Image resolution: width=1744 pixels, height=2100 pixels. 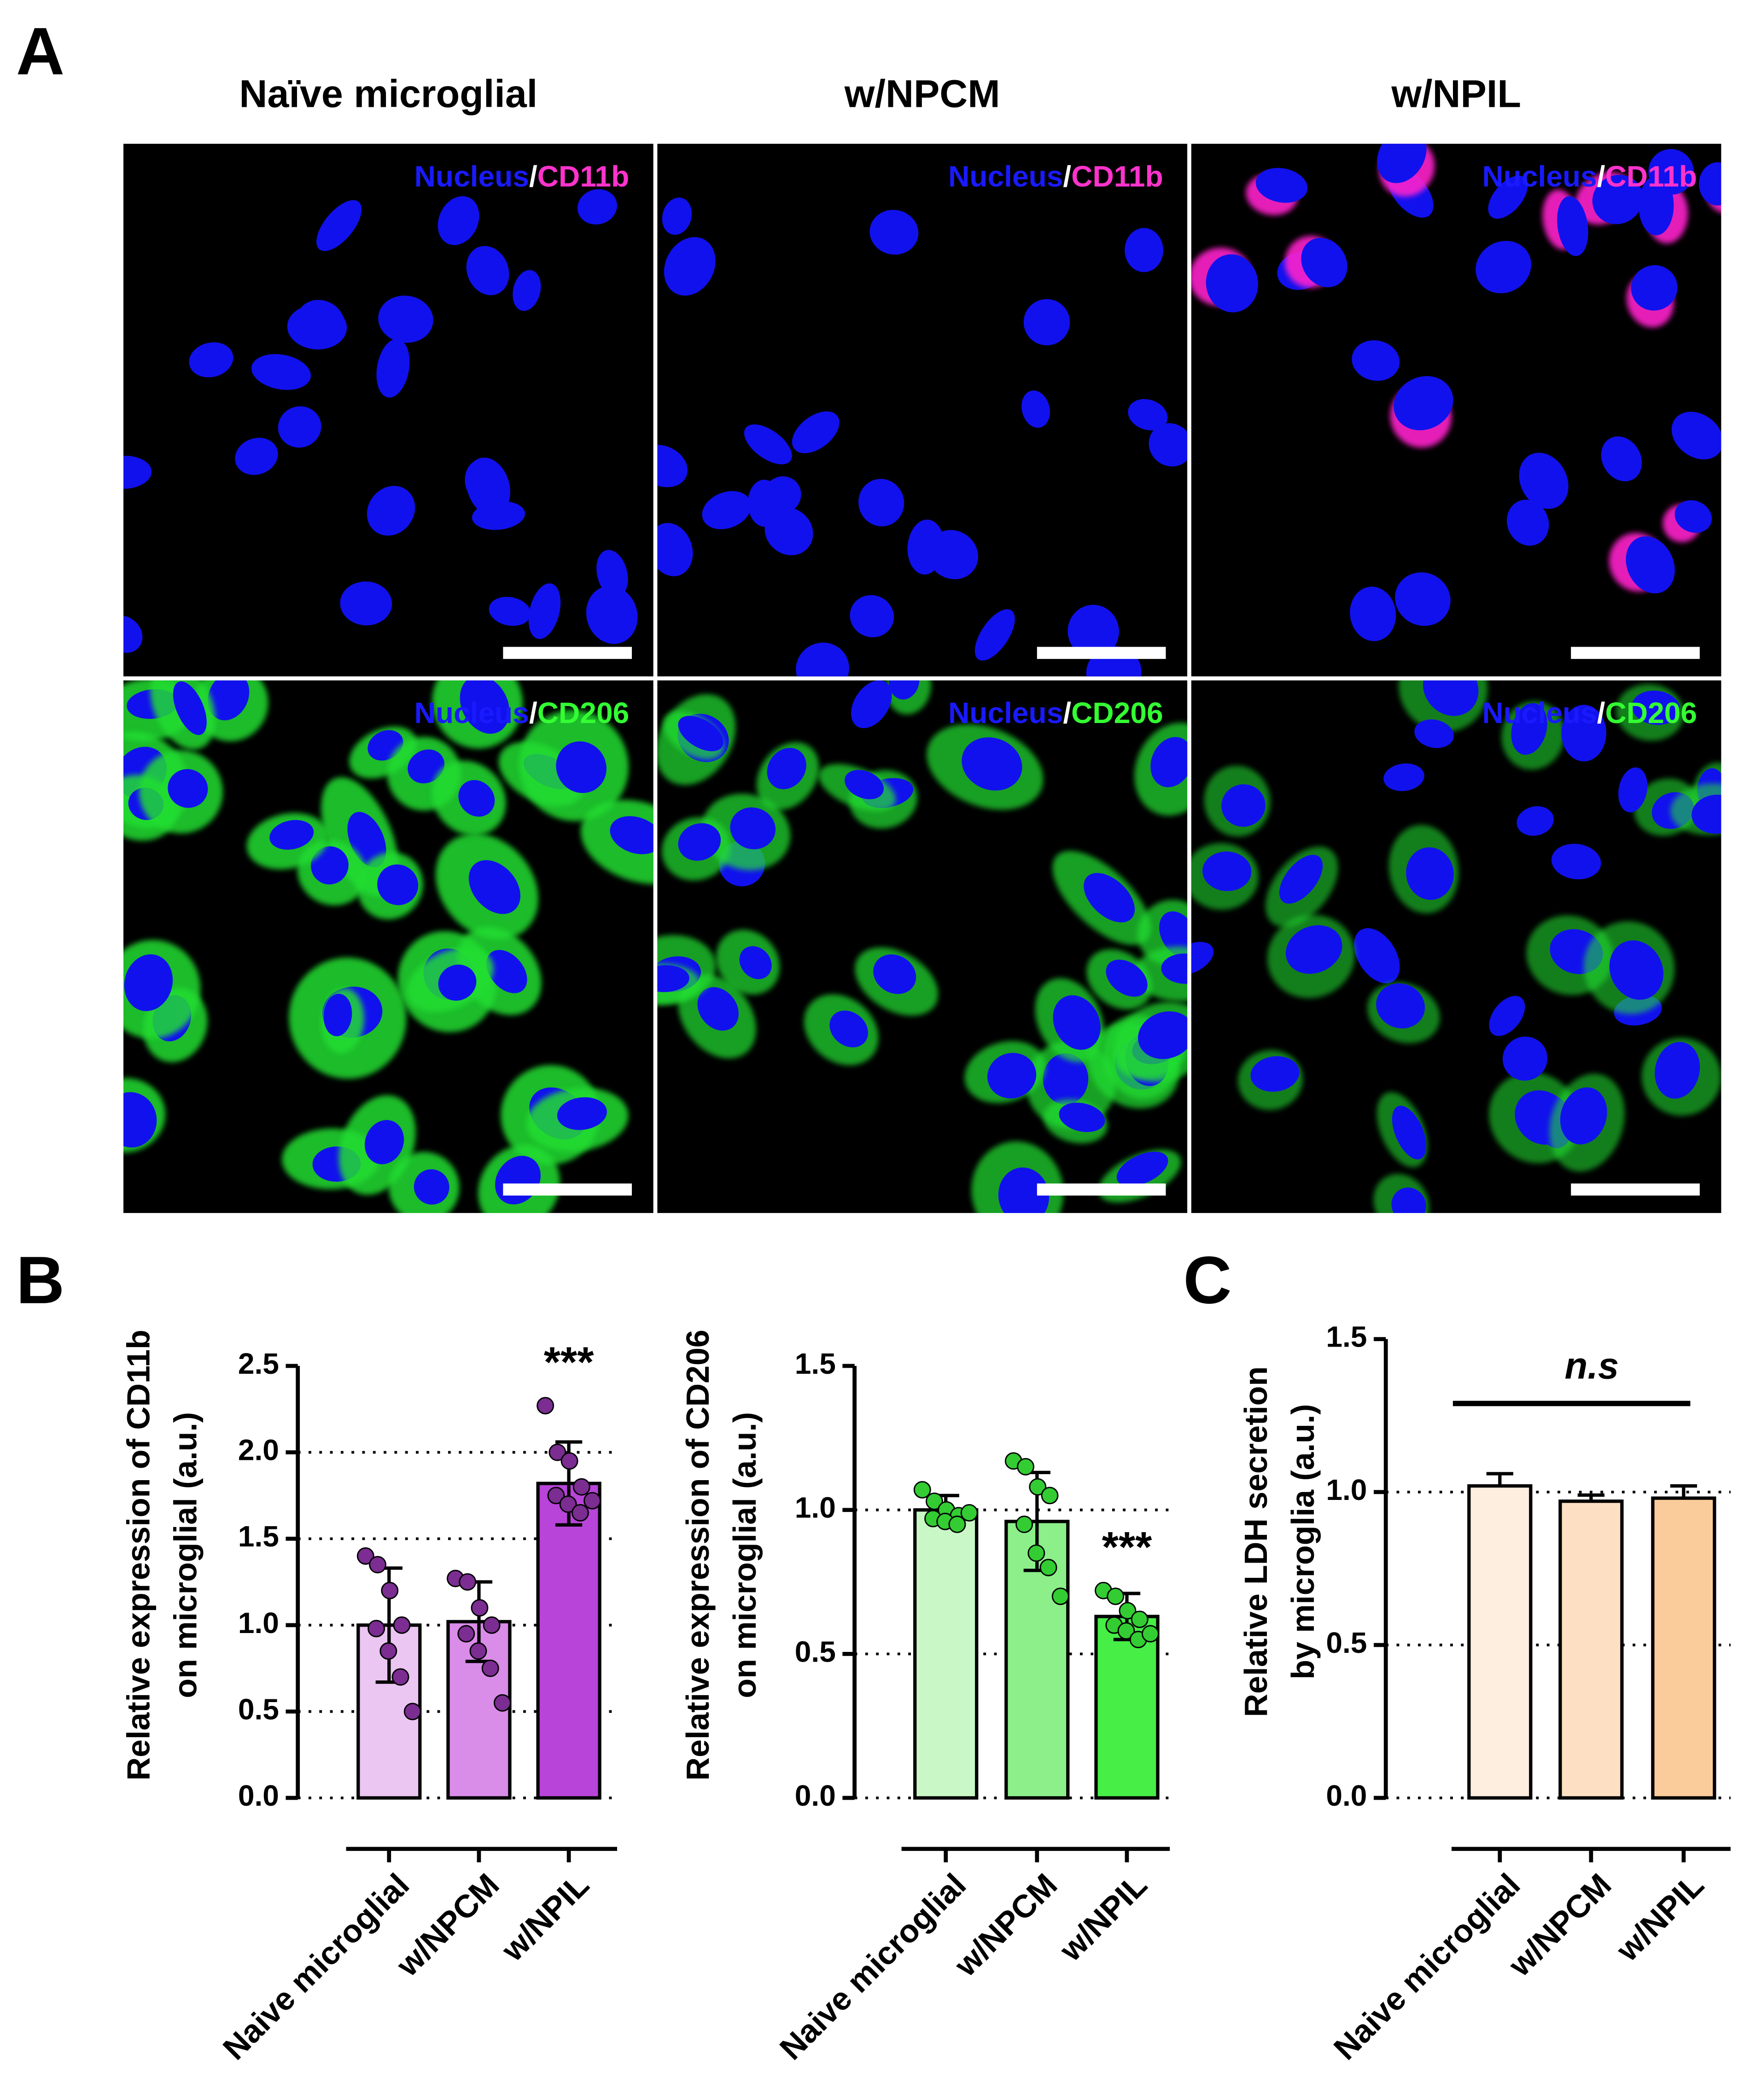 What do you see at coordinates (1303, 1542) in the screenshot?
I see `y-axis-label: by microglia (a.u.)` at bounding box center [1303, 1542].